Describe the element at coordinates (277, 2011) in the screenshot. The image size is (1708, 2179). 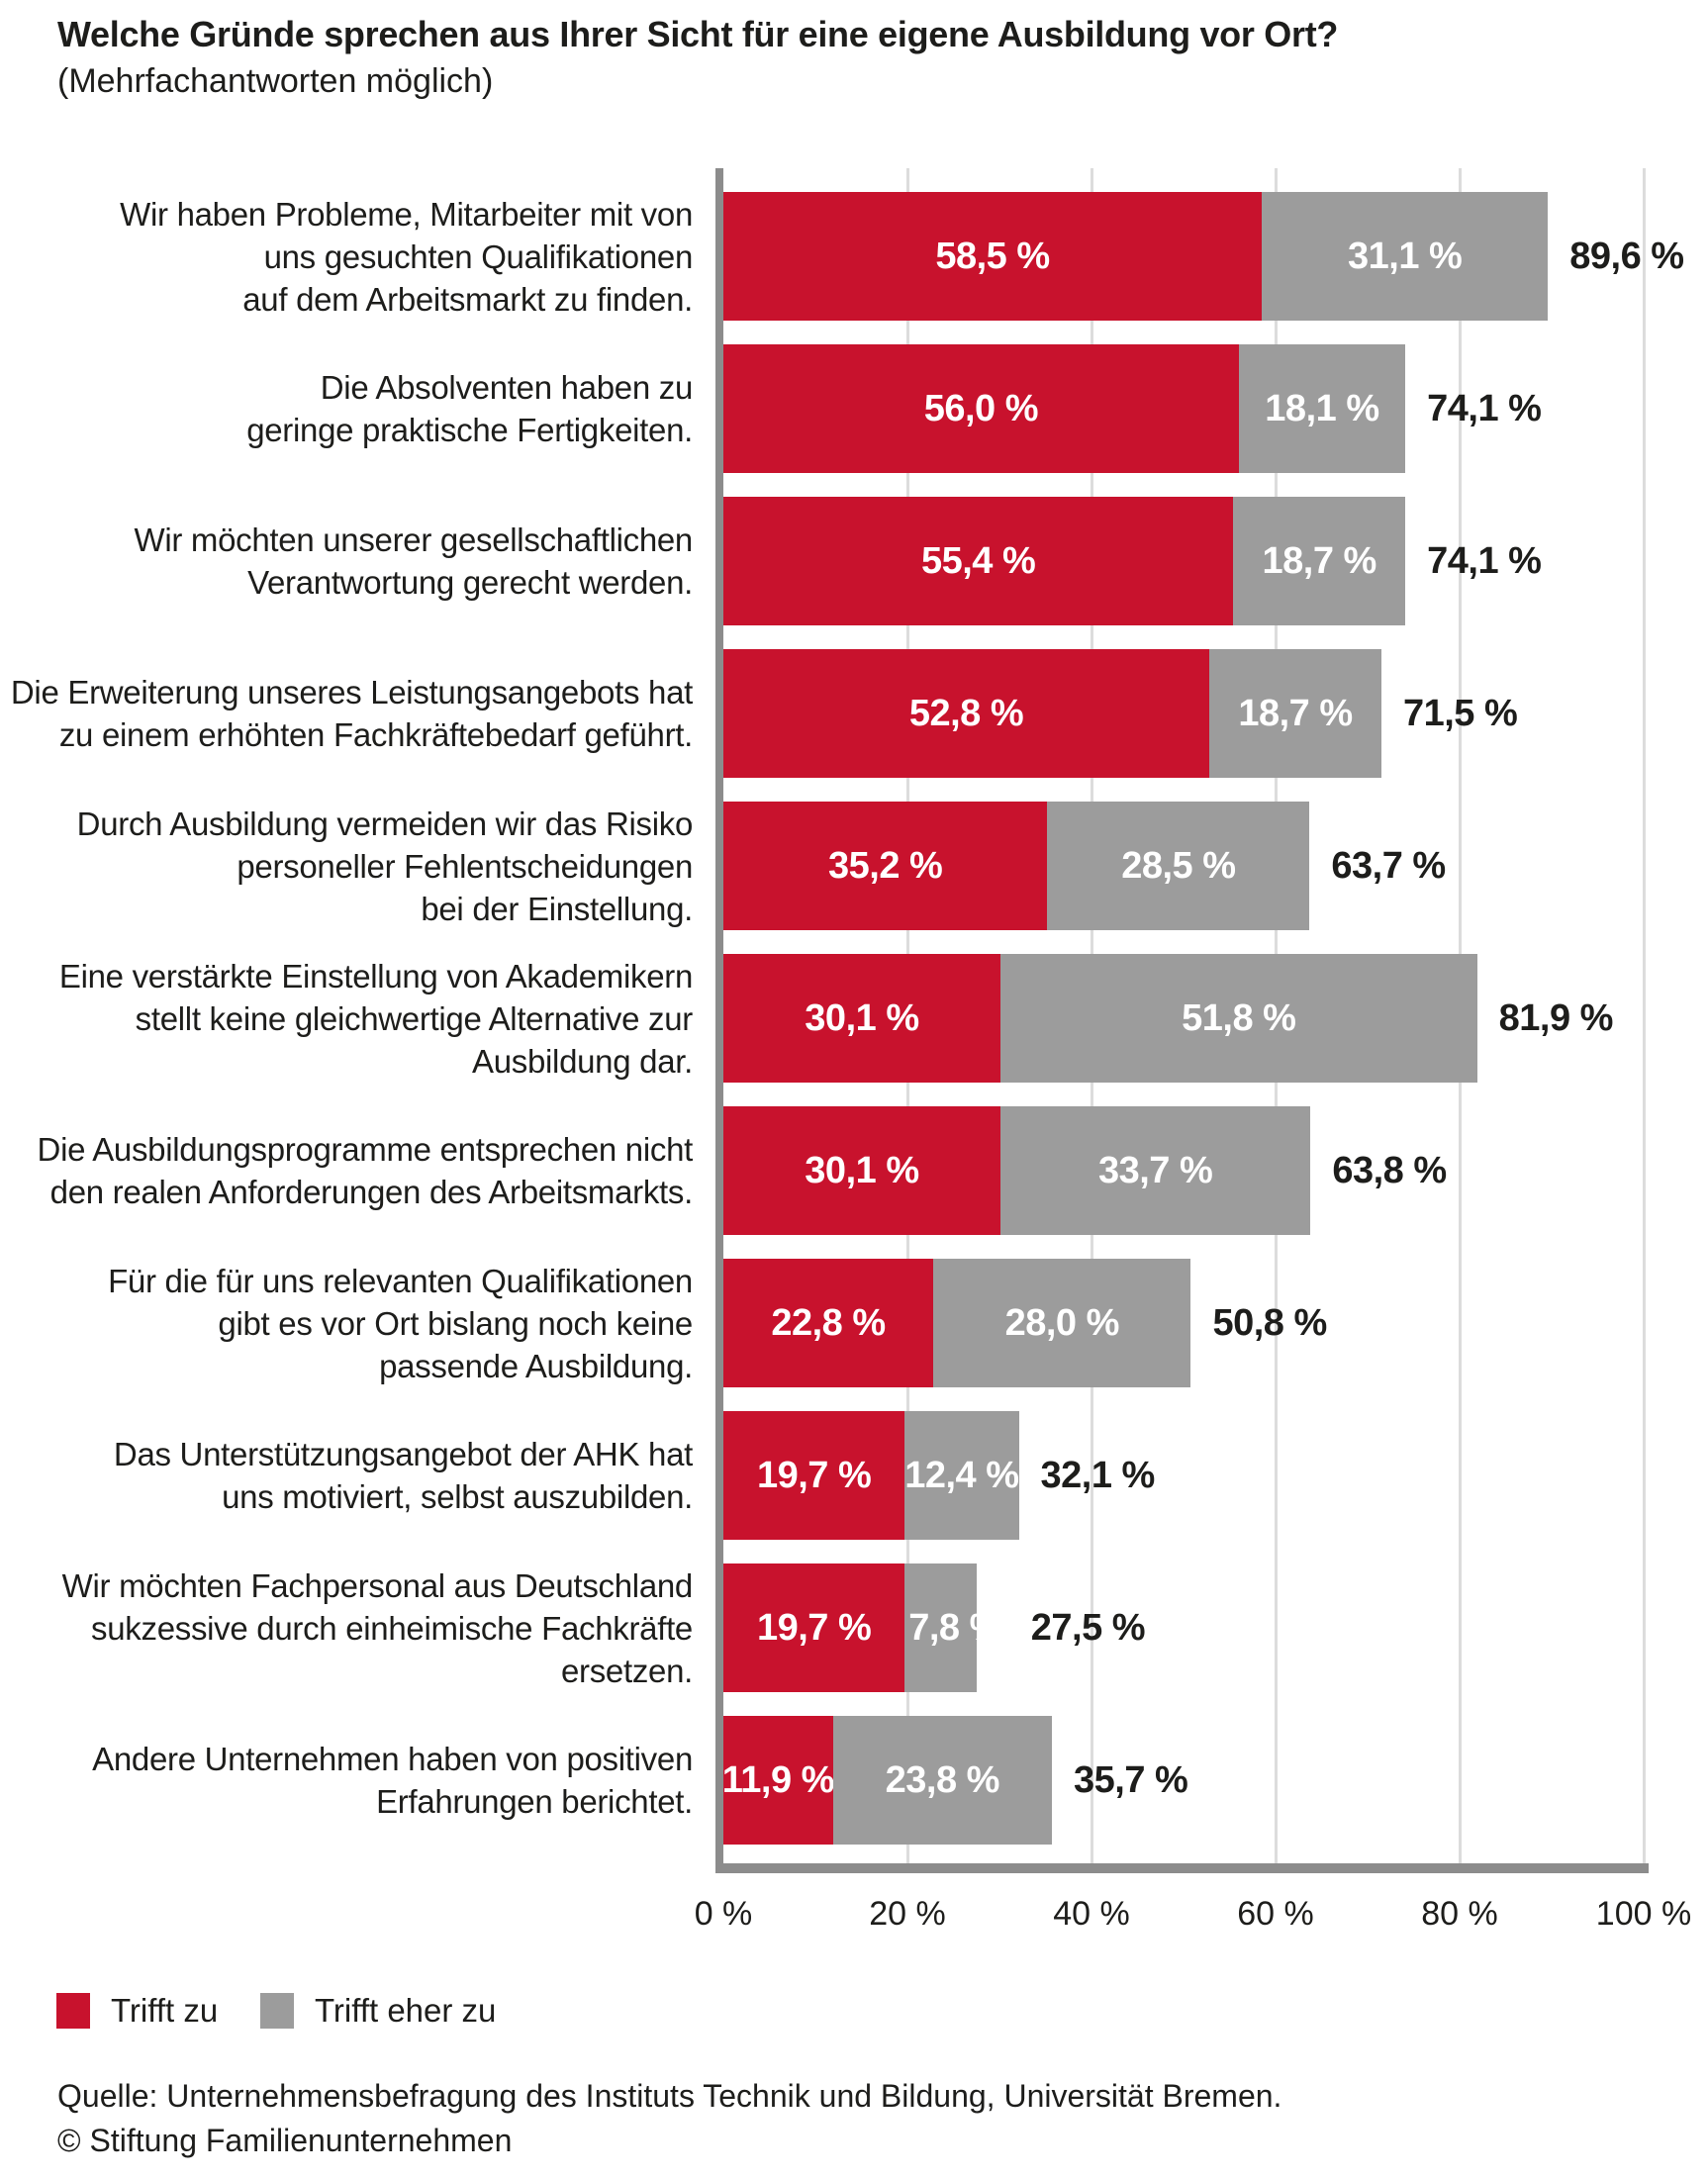
I see `legend-swatch-trifft-eher-zu` at that location.